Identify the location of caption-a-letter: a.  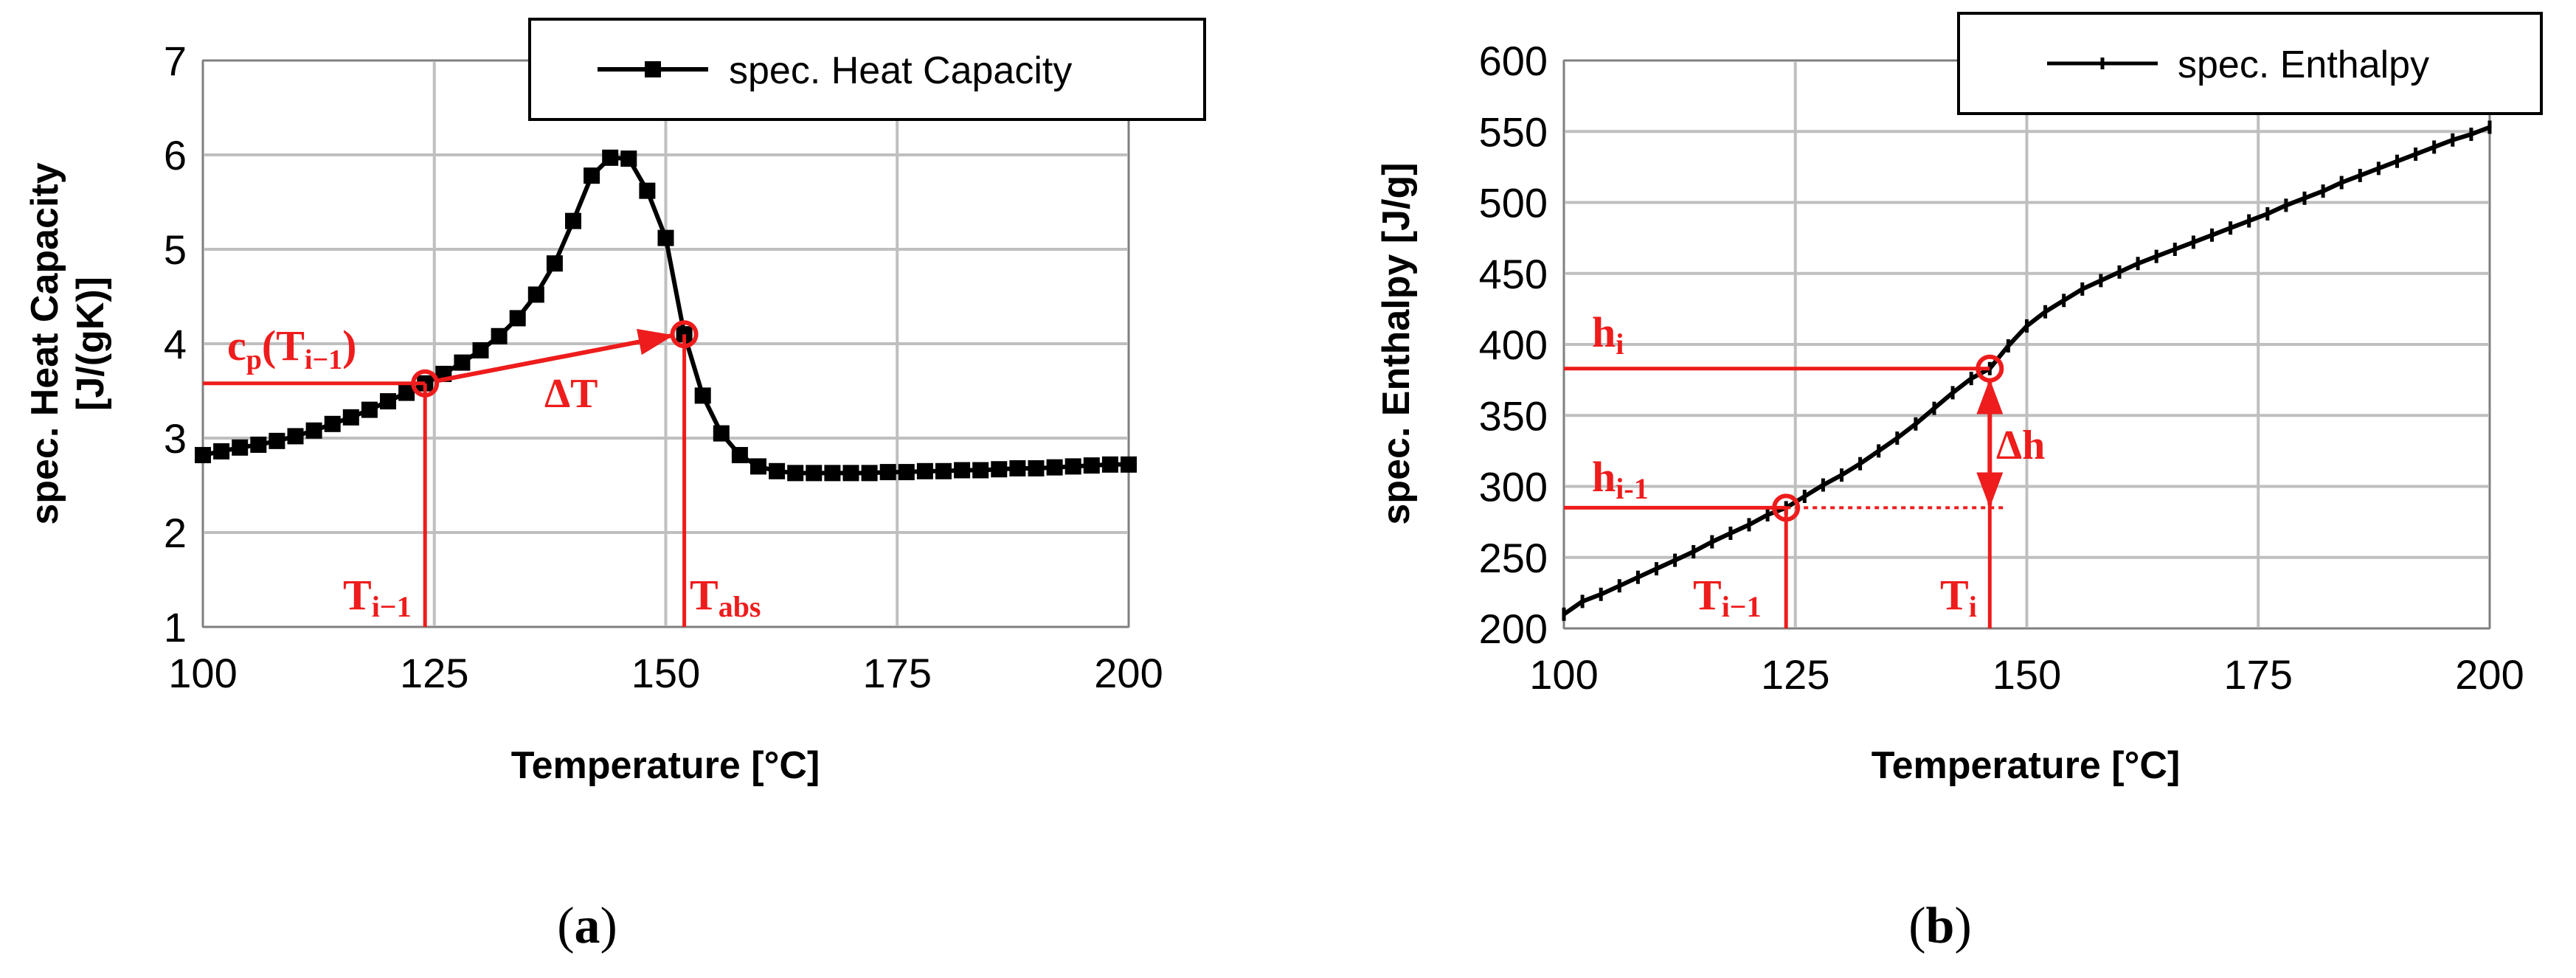
(587, 926).